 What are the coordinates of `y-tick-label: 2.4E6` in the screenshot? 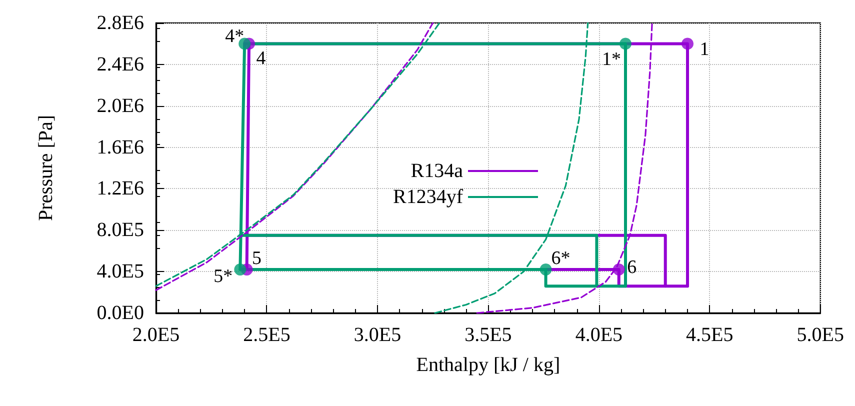 It's located at (120, 64).